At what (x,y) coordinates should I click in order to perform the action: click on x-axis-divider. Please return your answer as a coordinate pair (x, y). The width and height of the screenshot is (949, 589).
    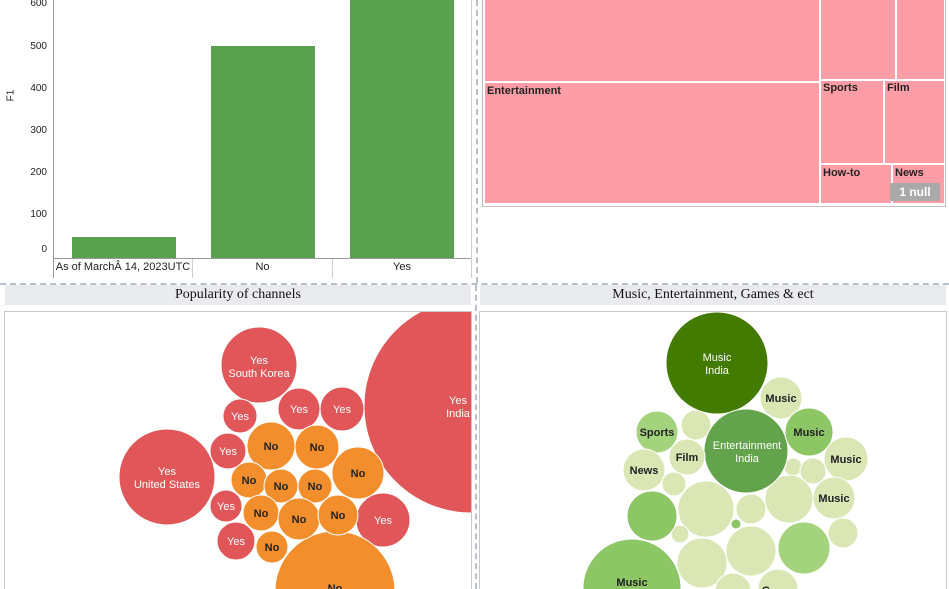
    Looking at the image, I should click on (471, 139).